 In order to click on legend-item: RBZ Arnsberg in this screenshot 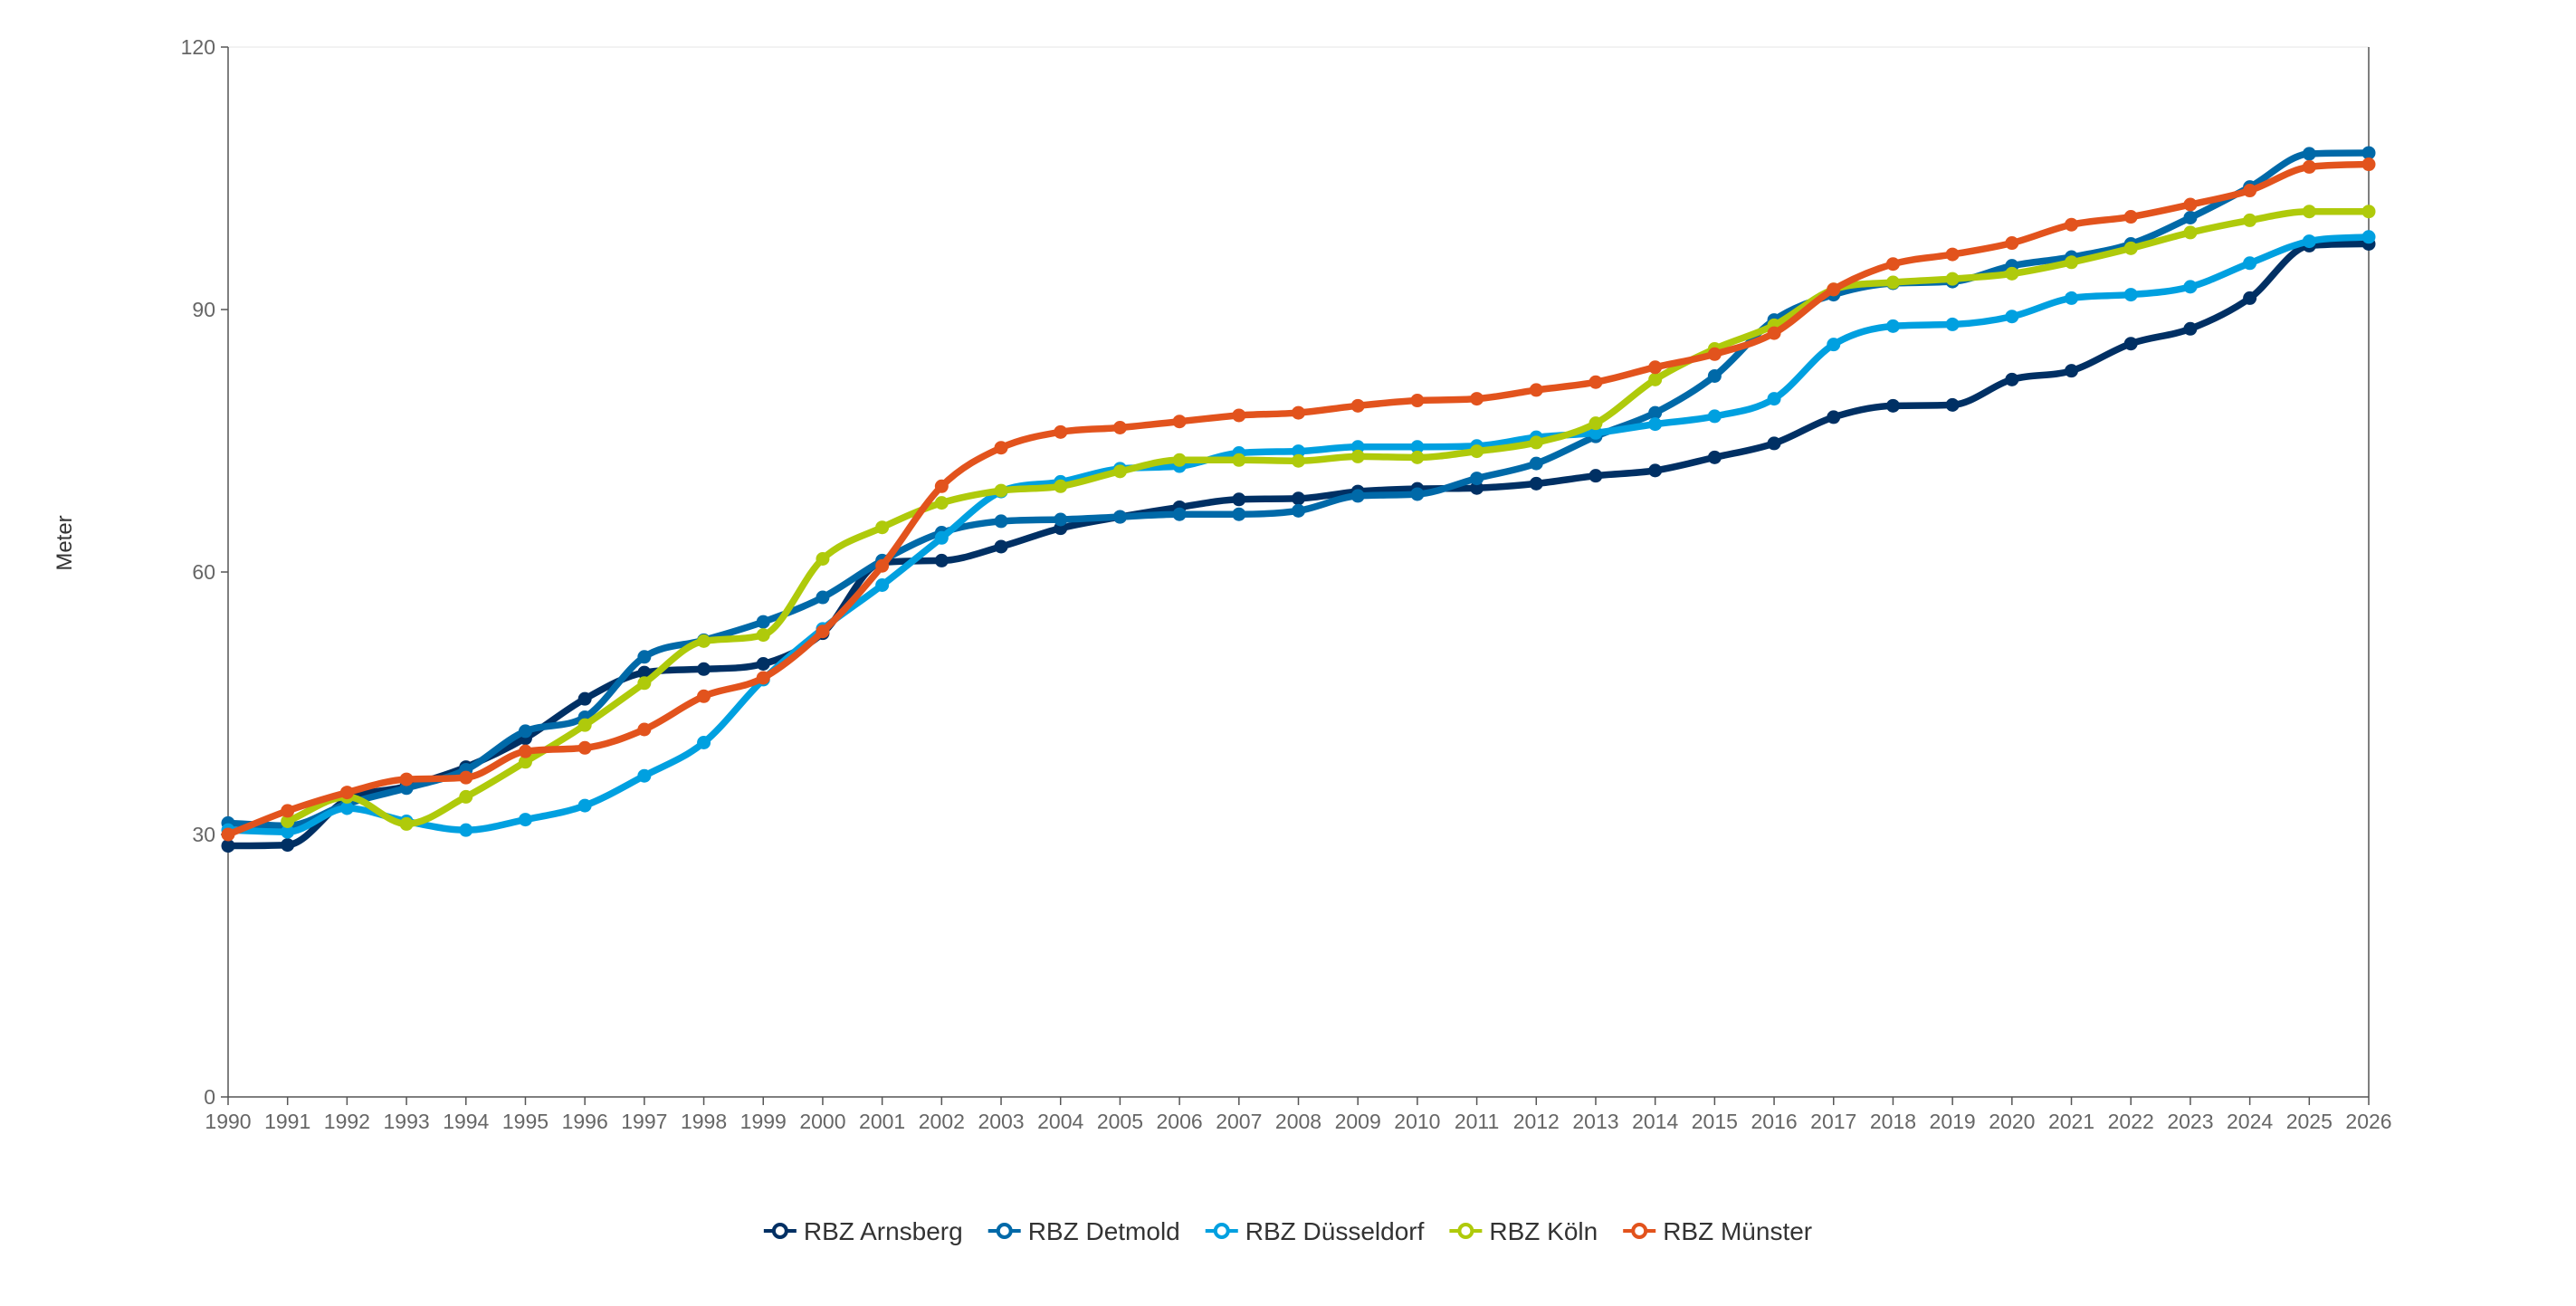, I will do `click(863, 1231)`.